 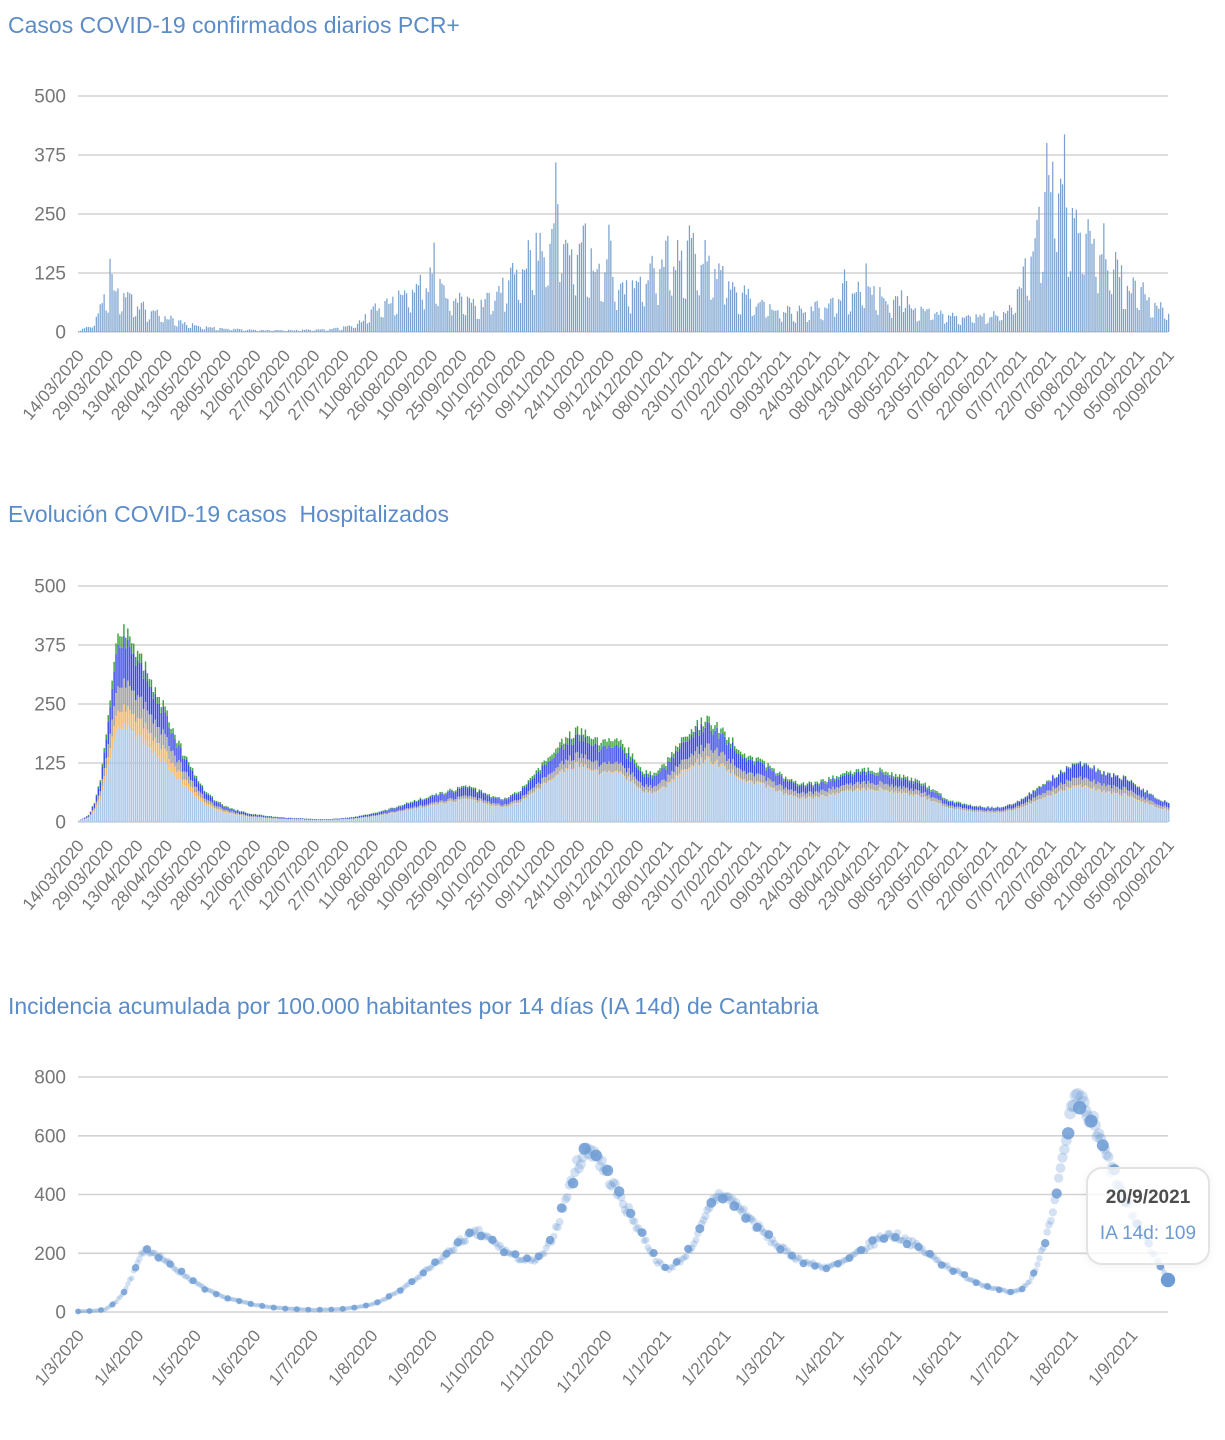 I want to click on tooltip-date: 20/9/2021, so click(x=1148, y=1197).